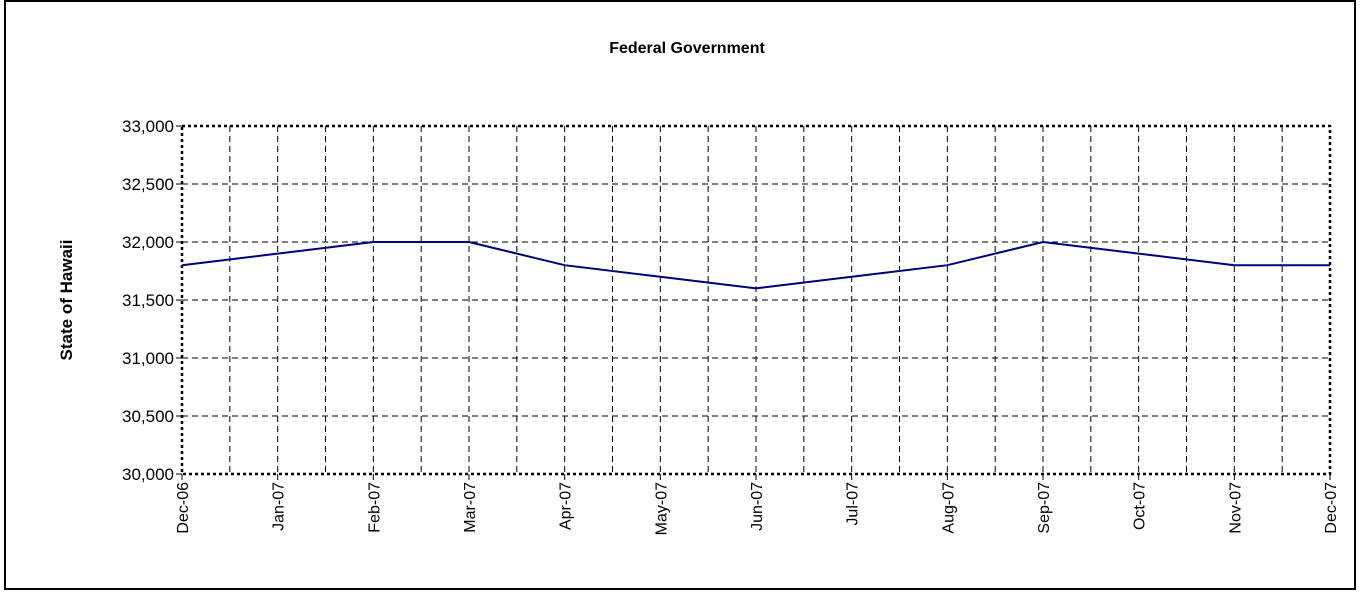  I want to click on y-axis-label: State of Hawaii, so click(66, 300).